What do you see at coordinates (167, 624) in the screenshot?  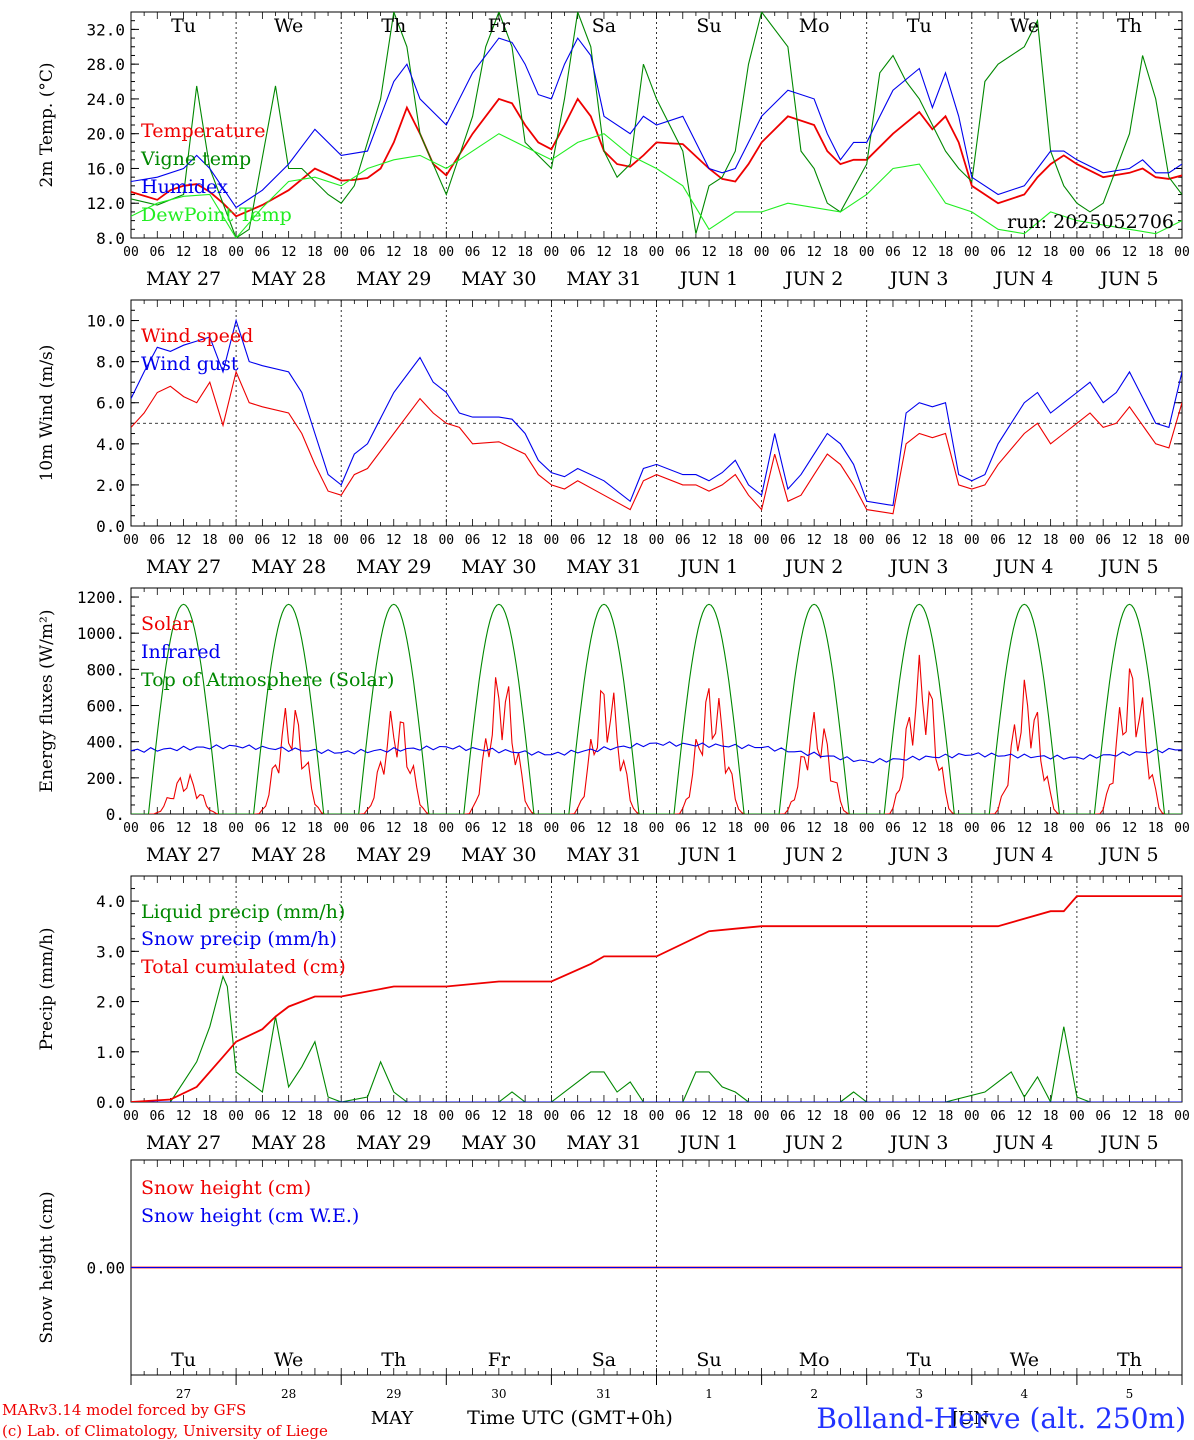 I see `legend-entry: Solar` at bounding box center [167, 624].